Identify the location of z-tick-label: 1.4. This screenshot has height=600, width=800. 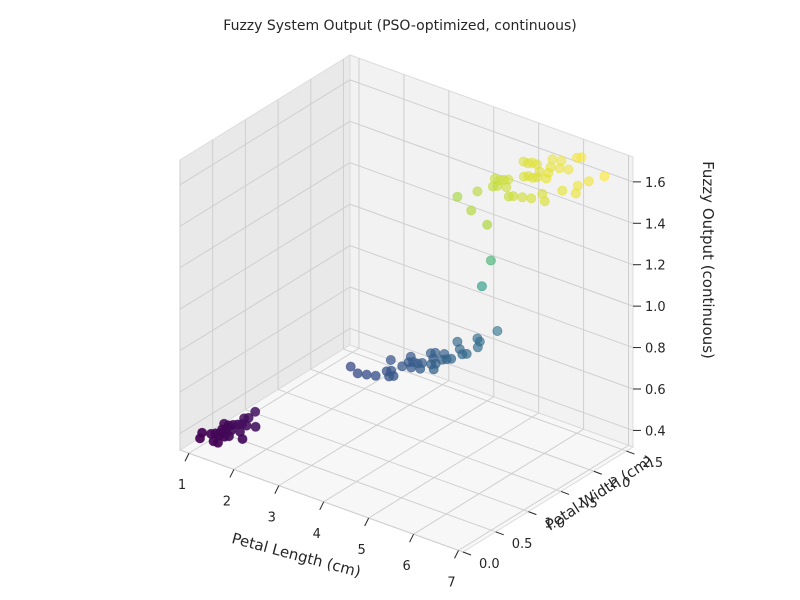
(655, 224).